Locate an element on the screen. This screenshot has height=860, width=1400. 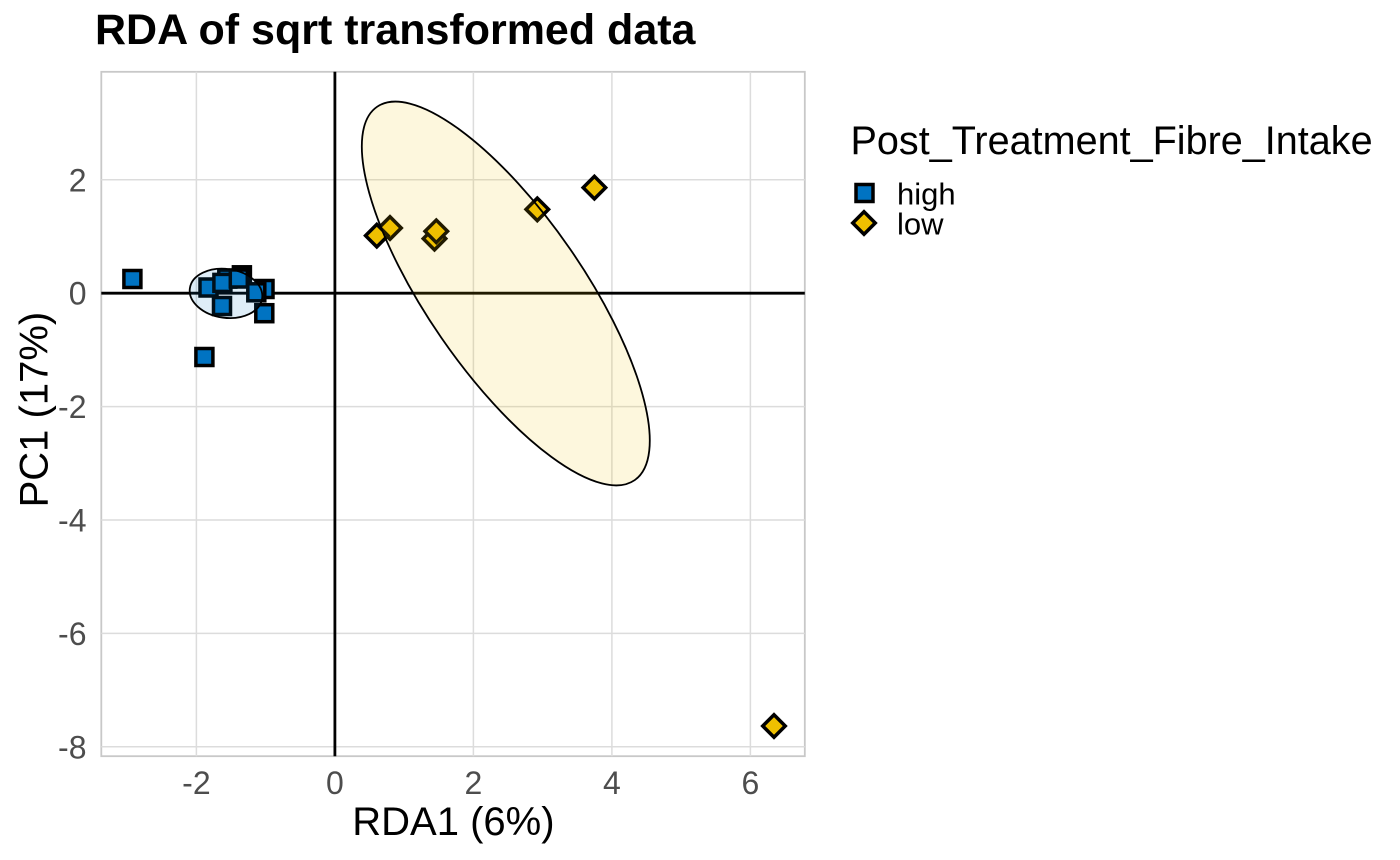
svg-text: -6 is located at coordinates (72, 634).